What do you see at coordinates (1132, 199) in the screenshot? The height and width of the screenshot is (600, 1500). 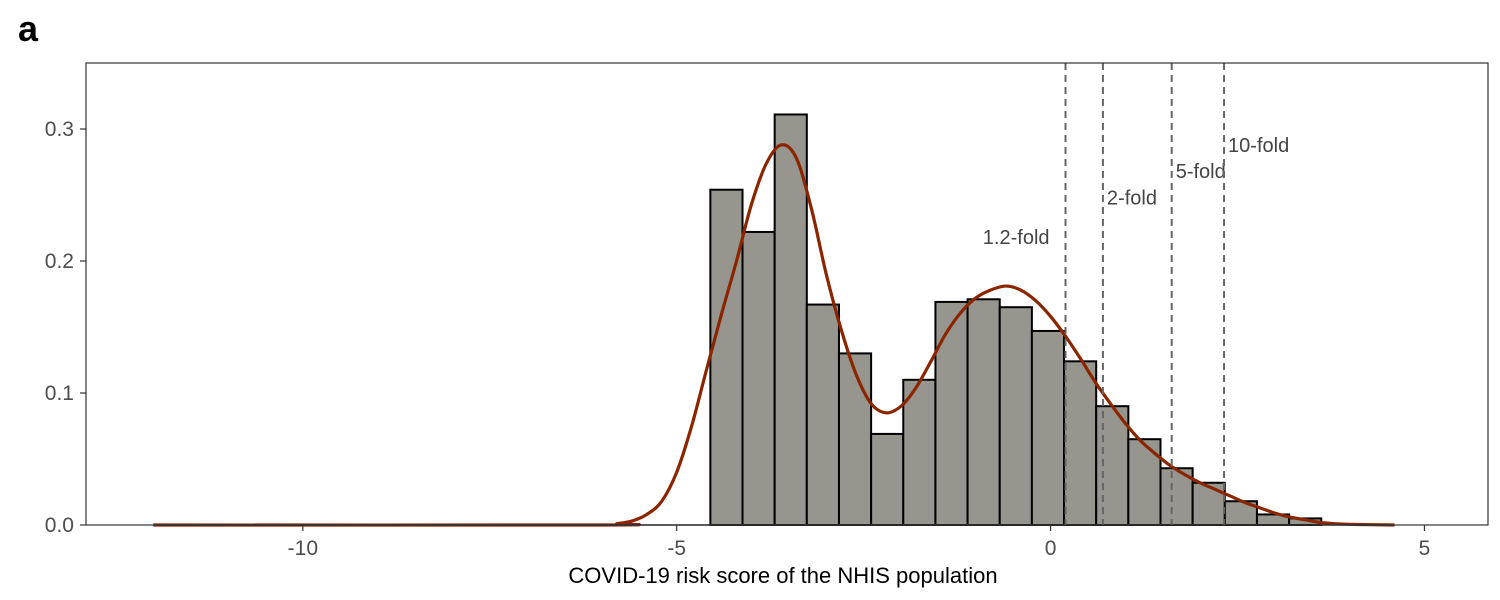 I see `threshold-label: 2-fold` at bounding box center [1132, 199].